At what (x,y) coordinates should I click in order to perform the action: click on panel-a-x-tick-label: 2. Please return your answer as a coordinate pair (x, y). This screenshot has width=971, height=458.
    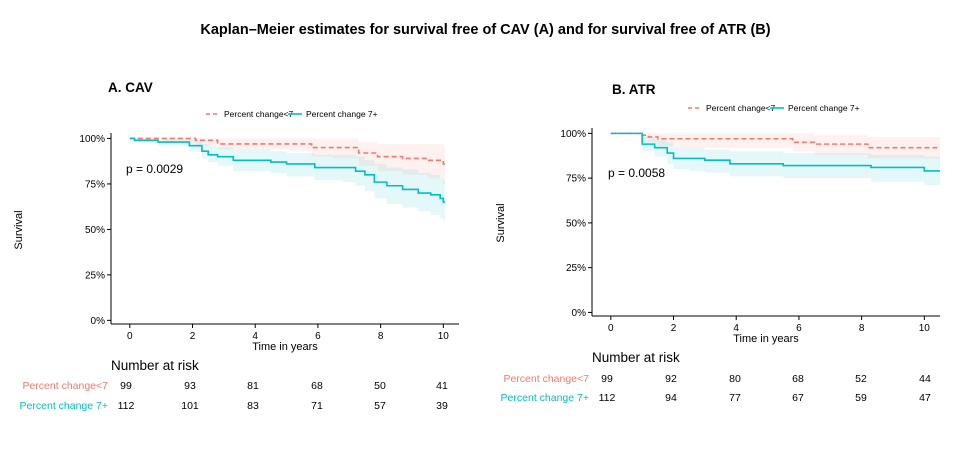
    Looking at the image, I should click on (193, 336).